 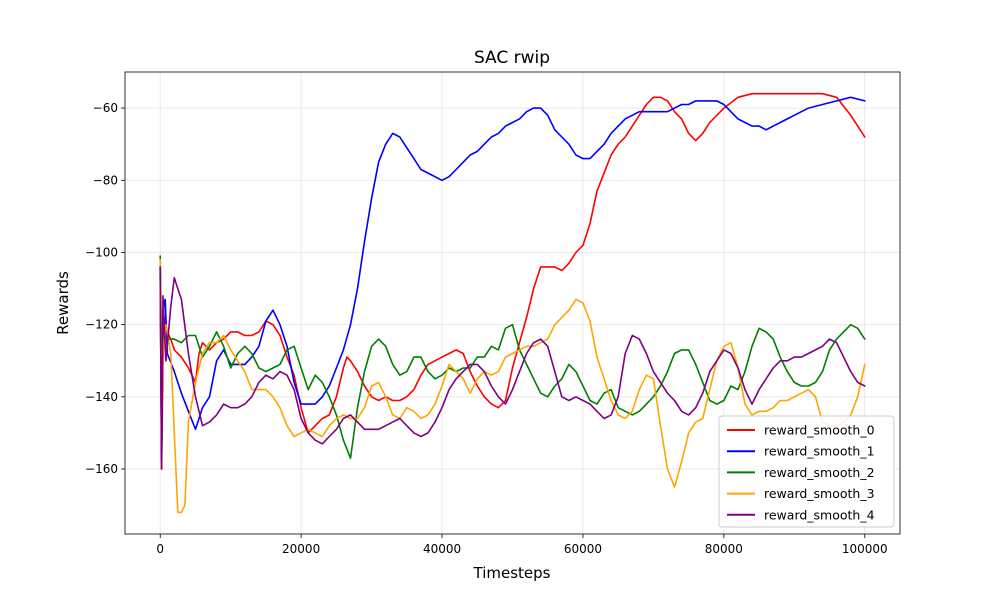 What do you see at coordinates (819, 451) in the screenshot?
I see `legend-label-1: reward_smooth_1` at bounding box center [819, 451].